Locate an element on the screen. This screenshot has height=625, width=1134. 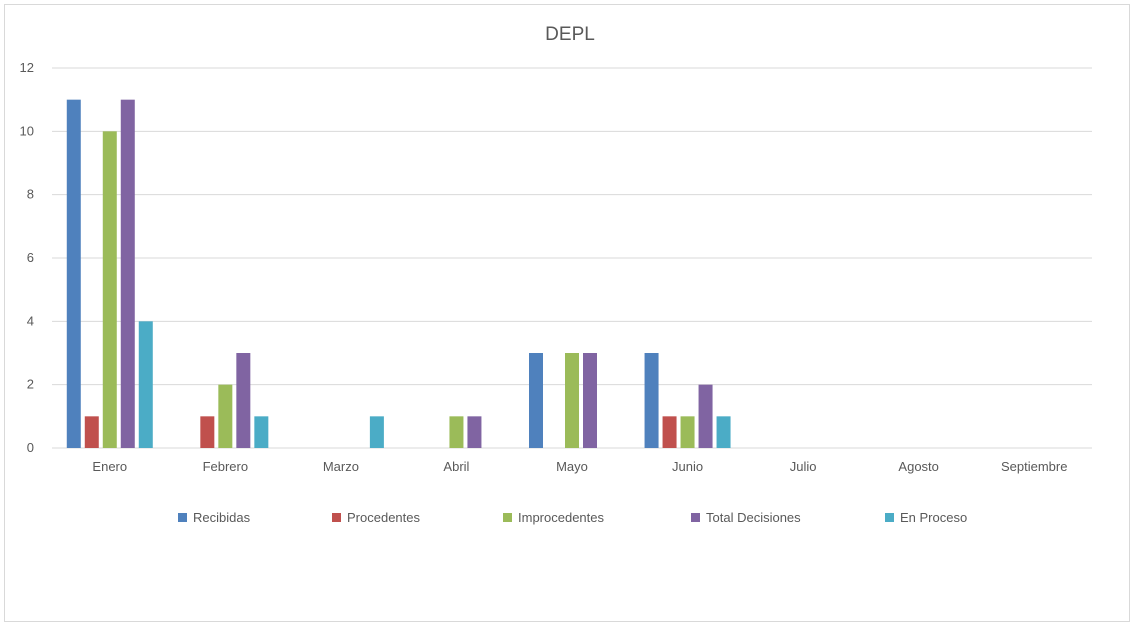
legend-label: En Proceso is located at coordinates (933, 517).